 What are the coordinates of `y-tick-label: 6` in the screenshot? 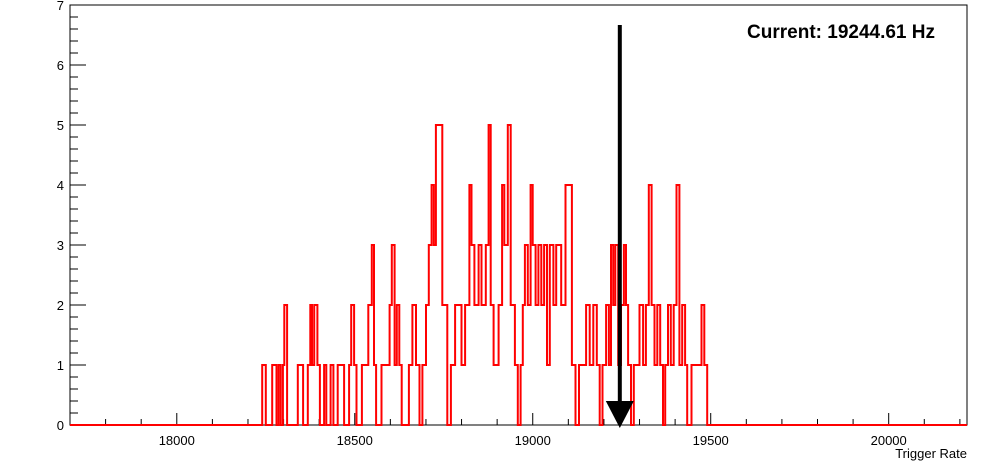 It's located at (60, 65).